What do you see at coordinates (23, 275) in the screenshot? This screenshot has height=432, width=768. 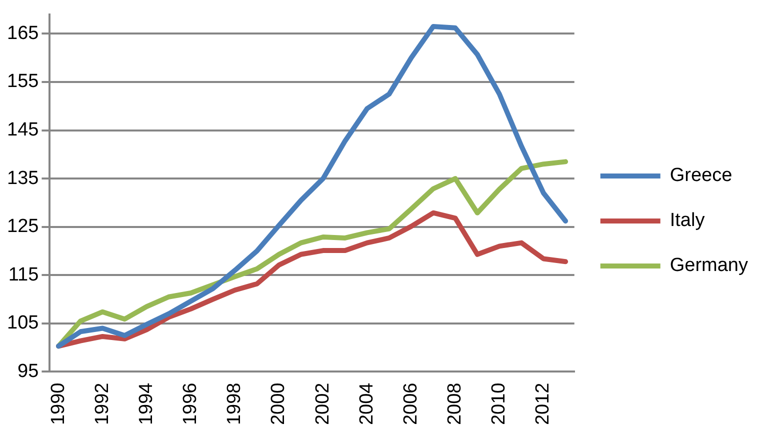 I see `y-tick-label: 115` at bounding box center [23, 275].